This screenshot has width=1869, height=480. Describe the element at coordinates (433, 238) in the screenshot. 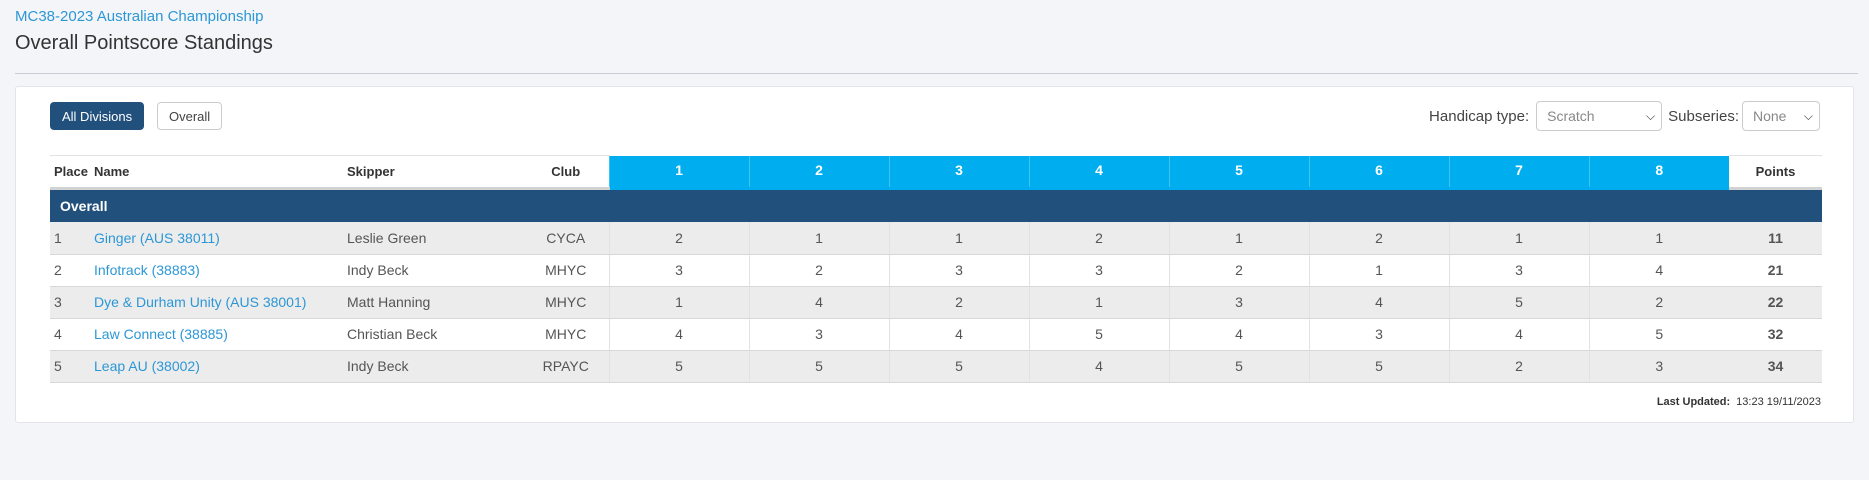

I see `skipper-cell: Leslie Green` at that location.